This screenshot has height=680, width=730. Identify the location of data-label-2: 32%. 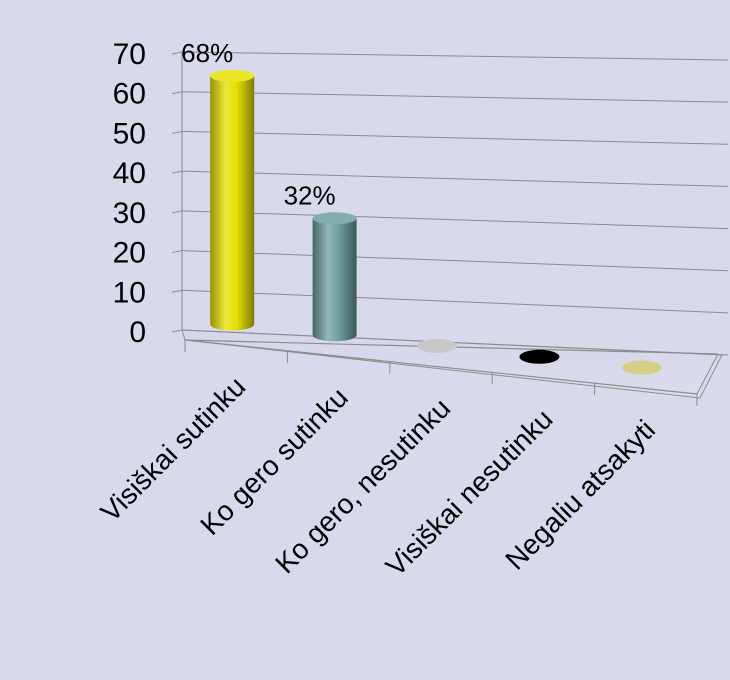
(310, 195).